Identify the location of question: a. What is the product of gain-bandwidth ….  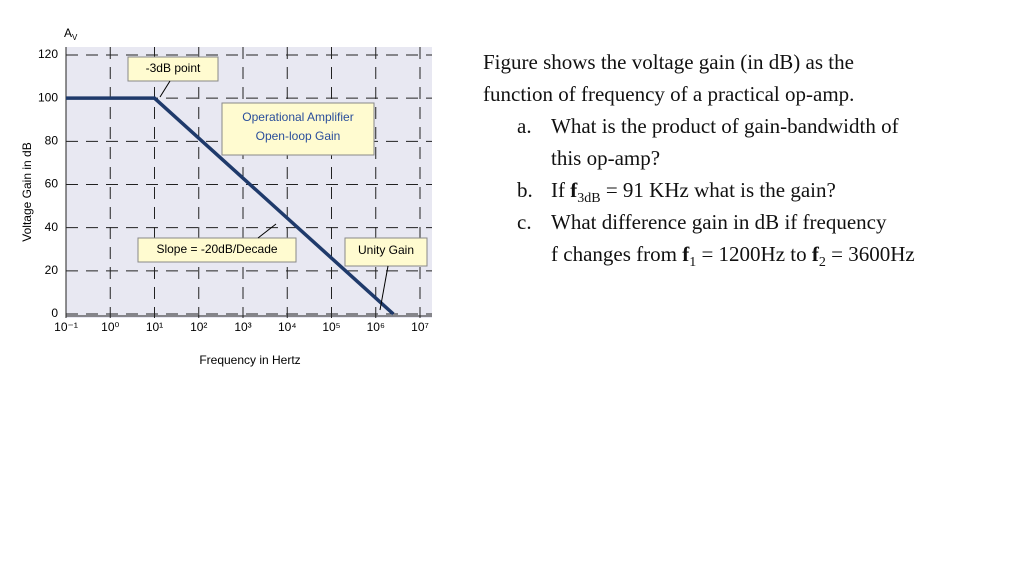
(716, 142).